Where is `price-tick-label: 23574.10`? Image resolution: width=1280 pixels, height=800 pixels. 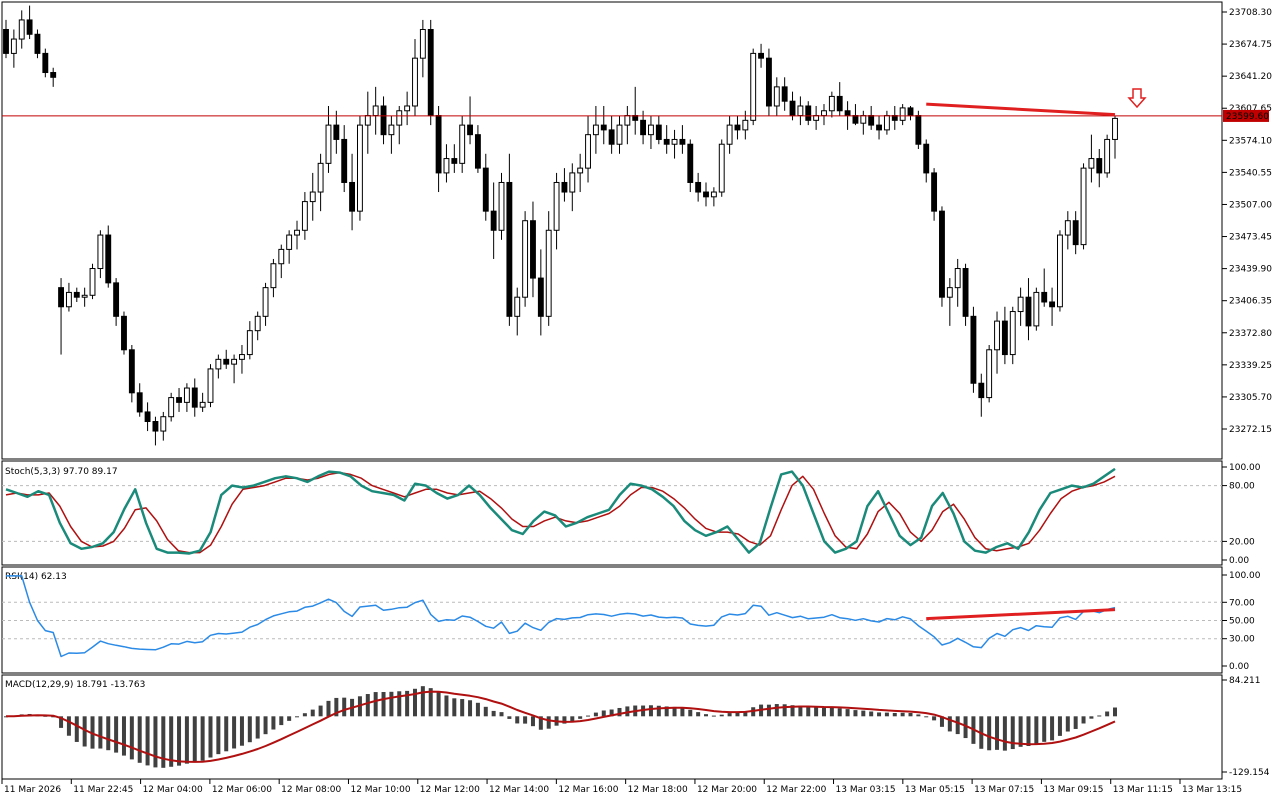 price-tick-label: 23574.10 is located at coordinates (1250, 141).